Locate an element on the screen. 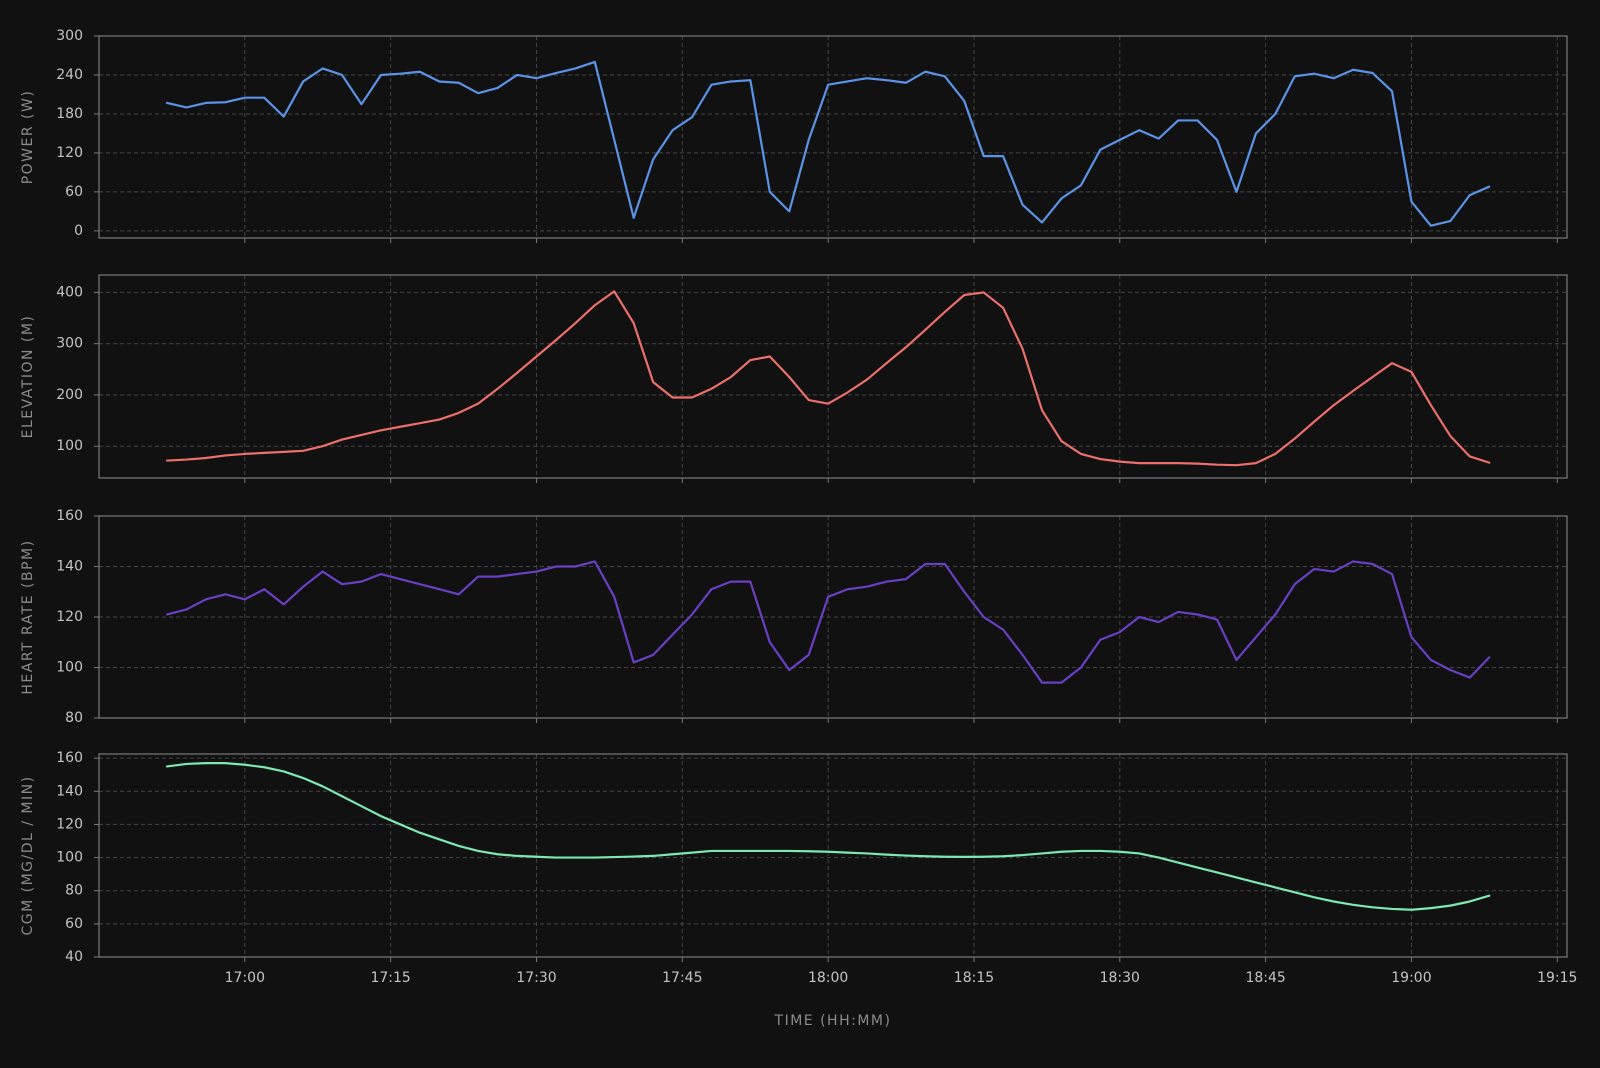 This screenshot has height=1068, width=1600. x-tick-label: 17:30 is located at coordinates (536, 978).